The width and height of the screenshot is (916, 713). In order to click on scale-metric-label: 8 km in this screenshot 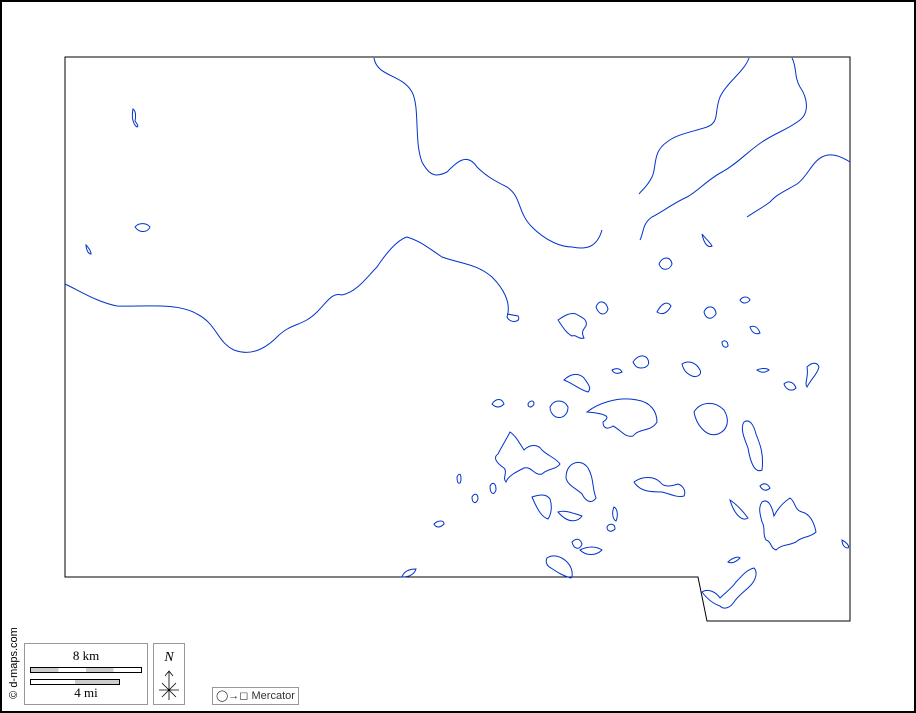, I will do `click(86, 655)`.